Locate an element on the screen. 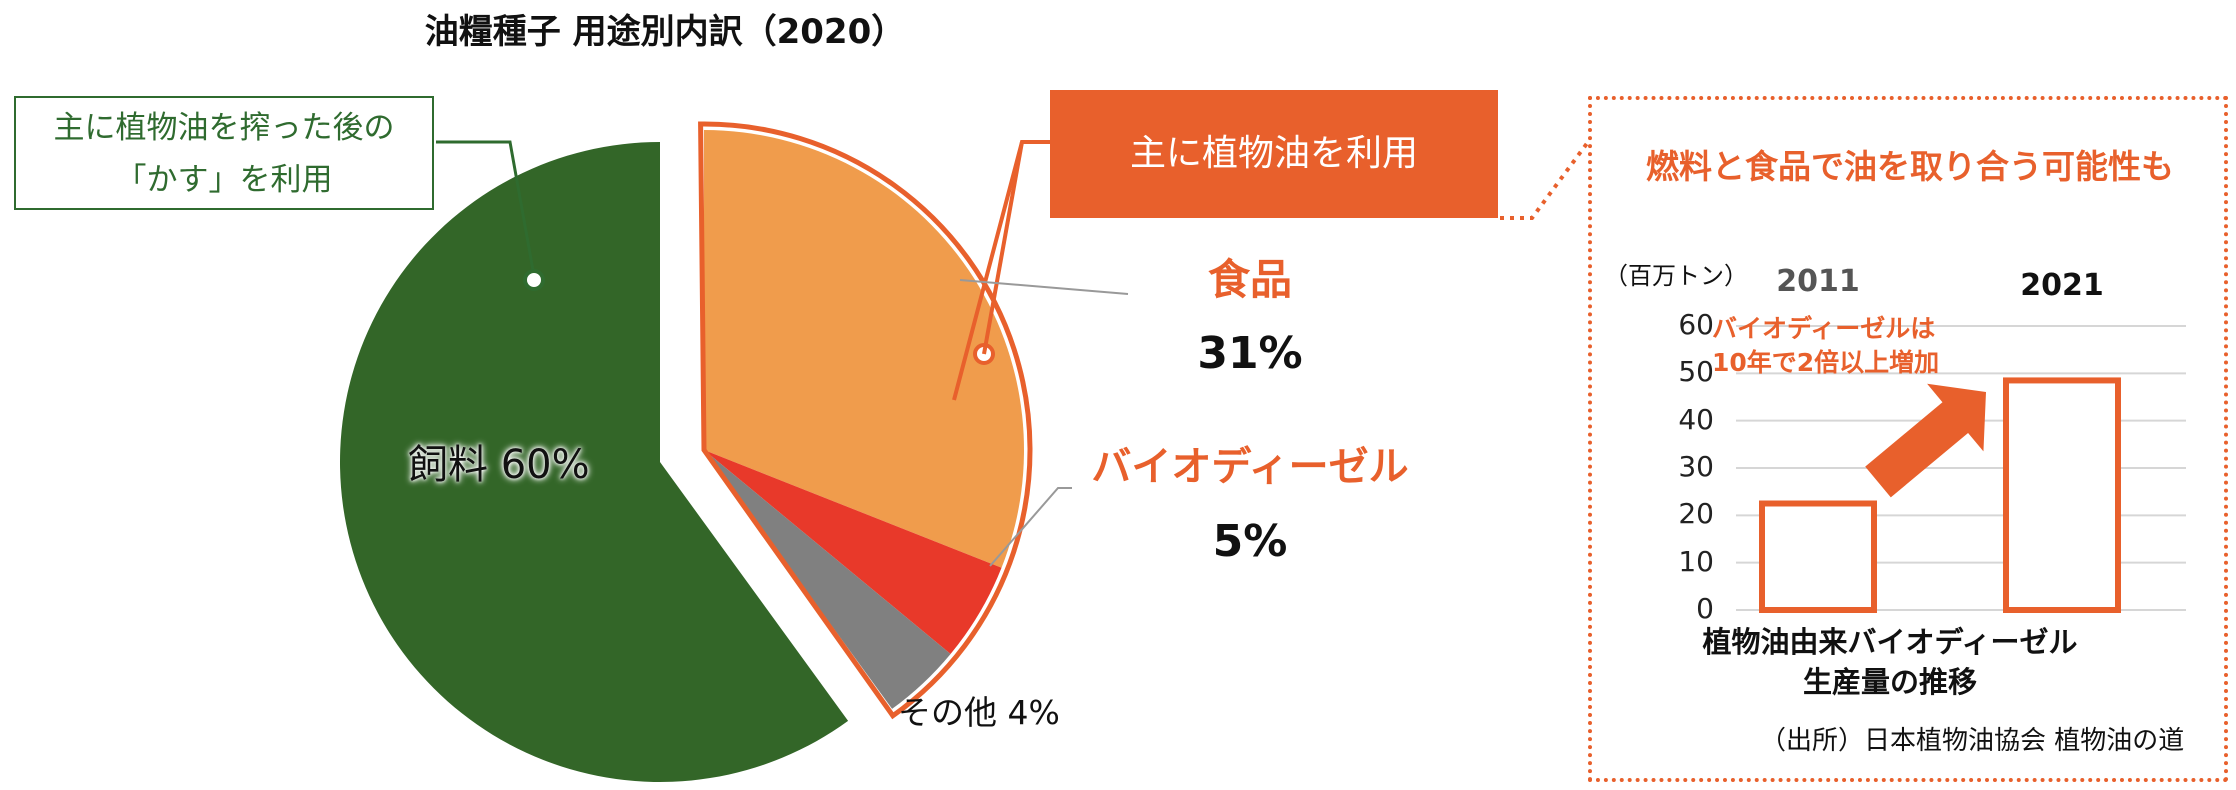 The image size is (2236, 790). food-percent: 31% is located at coordinates (1250, 353).